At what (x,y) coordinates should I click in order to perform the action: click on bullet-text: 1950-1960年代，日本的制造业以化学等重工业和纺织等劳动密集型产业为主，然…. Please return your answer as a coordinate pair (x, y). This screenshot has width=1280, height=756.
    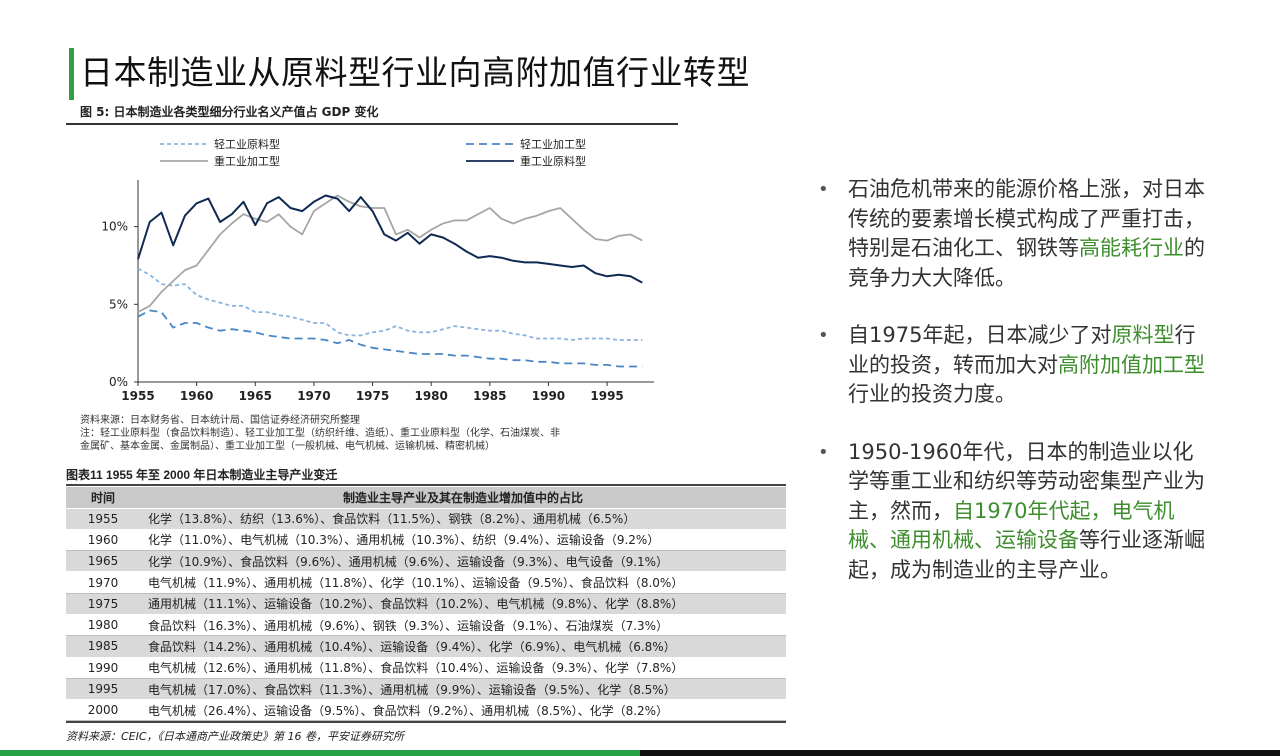
    Looking at the image, I should click on (1026, 481).